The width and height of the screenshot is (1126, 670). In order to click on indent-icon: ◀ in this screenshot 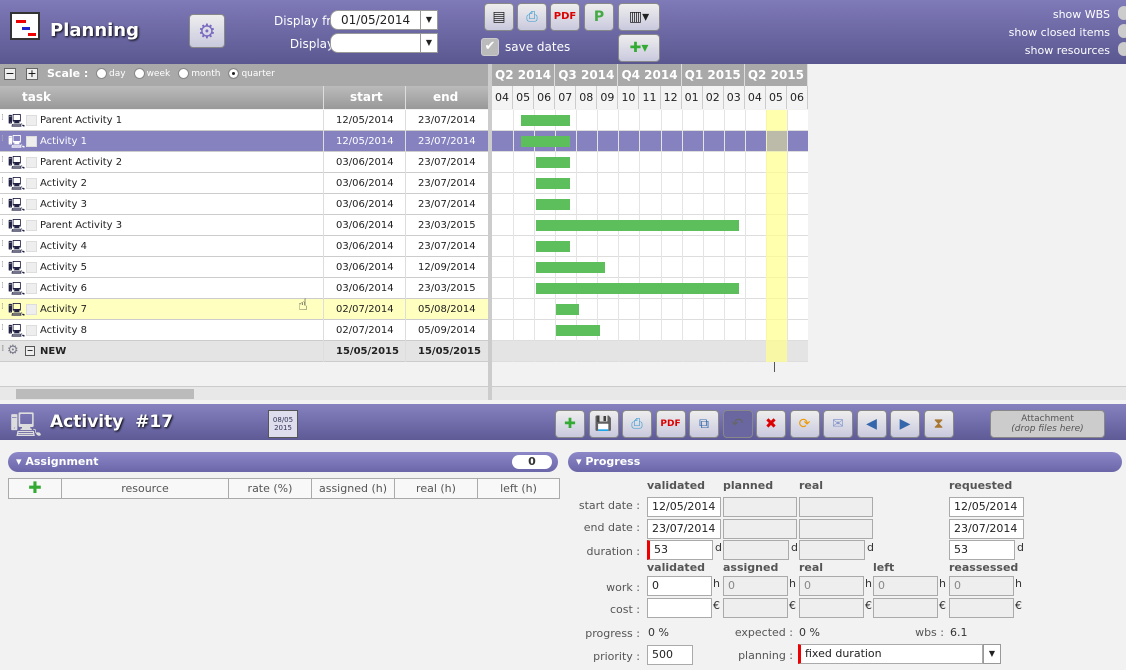, I will do `click(871, 424)`.